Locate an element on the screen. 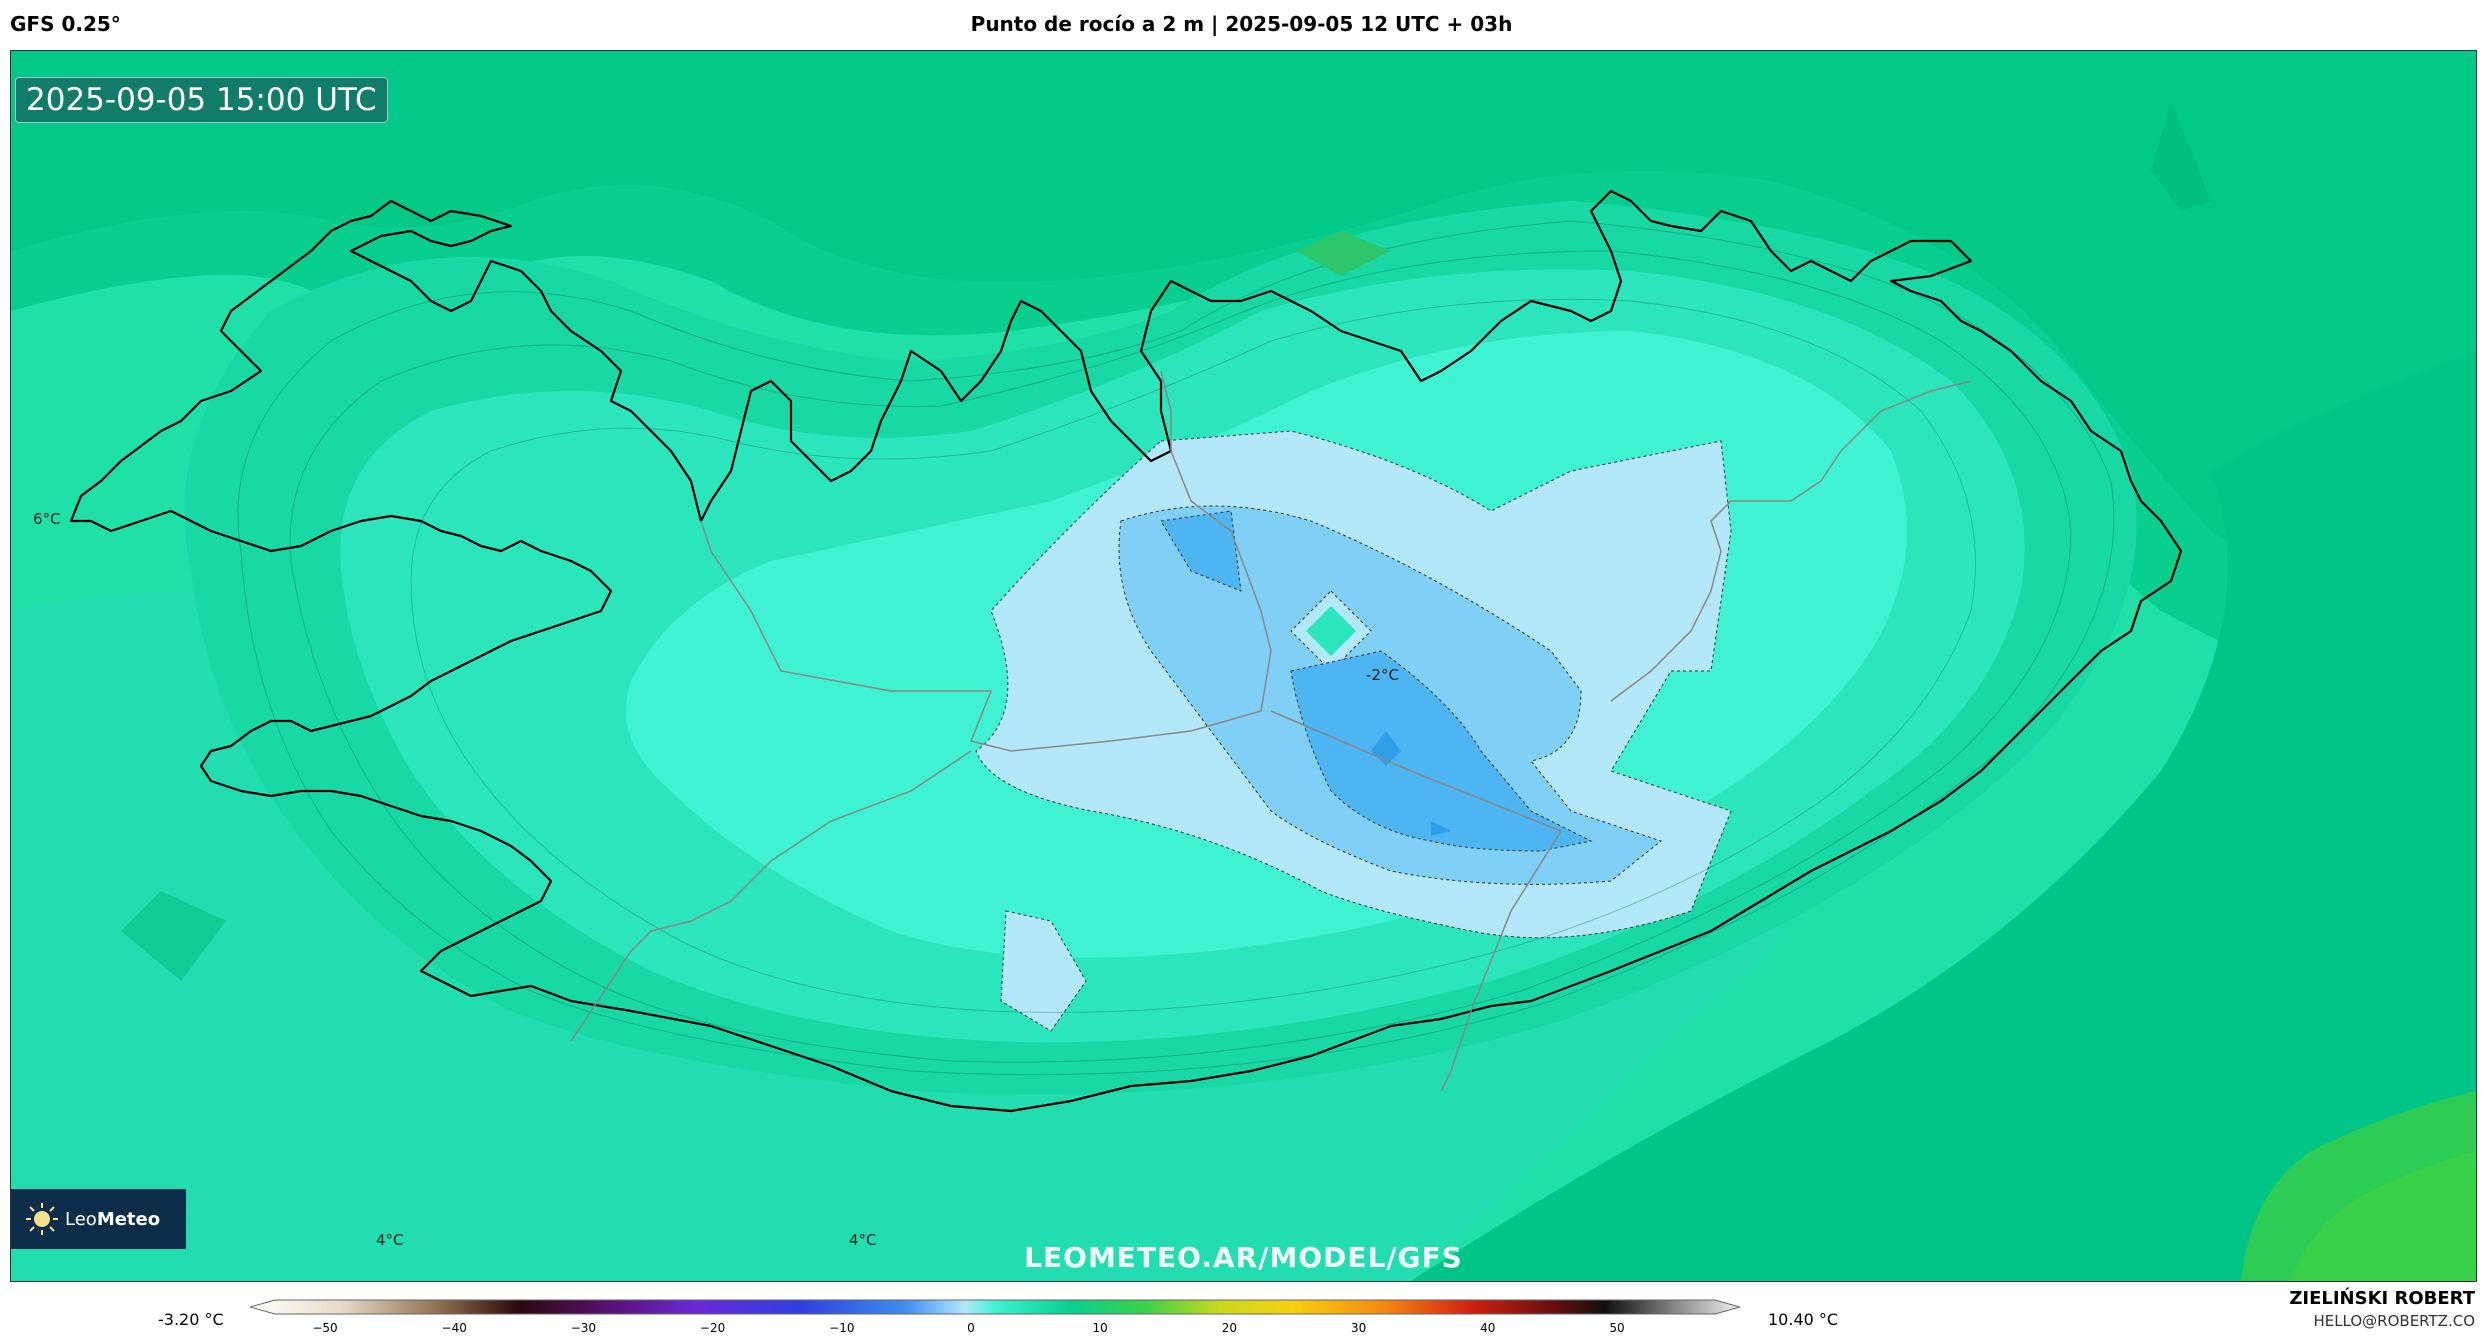 The height and width of the screenshot is (1338, 2483). colorbar-min-label: -3.20 °C is located at coordinates (191, 1319).